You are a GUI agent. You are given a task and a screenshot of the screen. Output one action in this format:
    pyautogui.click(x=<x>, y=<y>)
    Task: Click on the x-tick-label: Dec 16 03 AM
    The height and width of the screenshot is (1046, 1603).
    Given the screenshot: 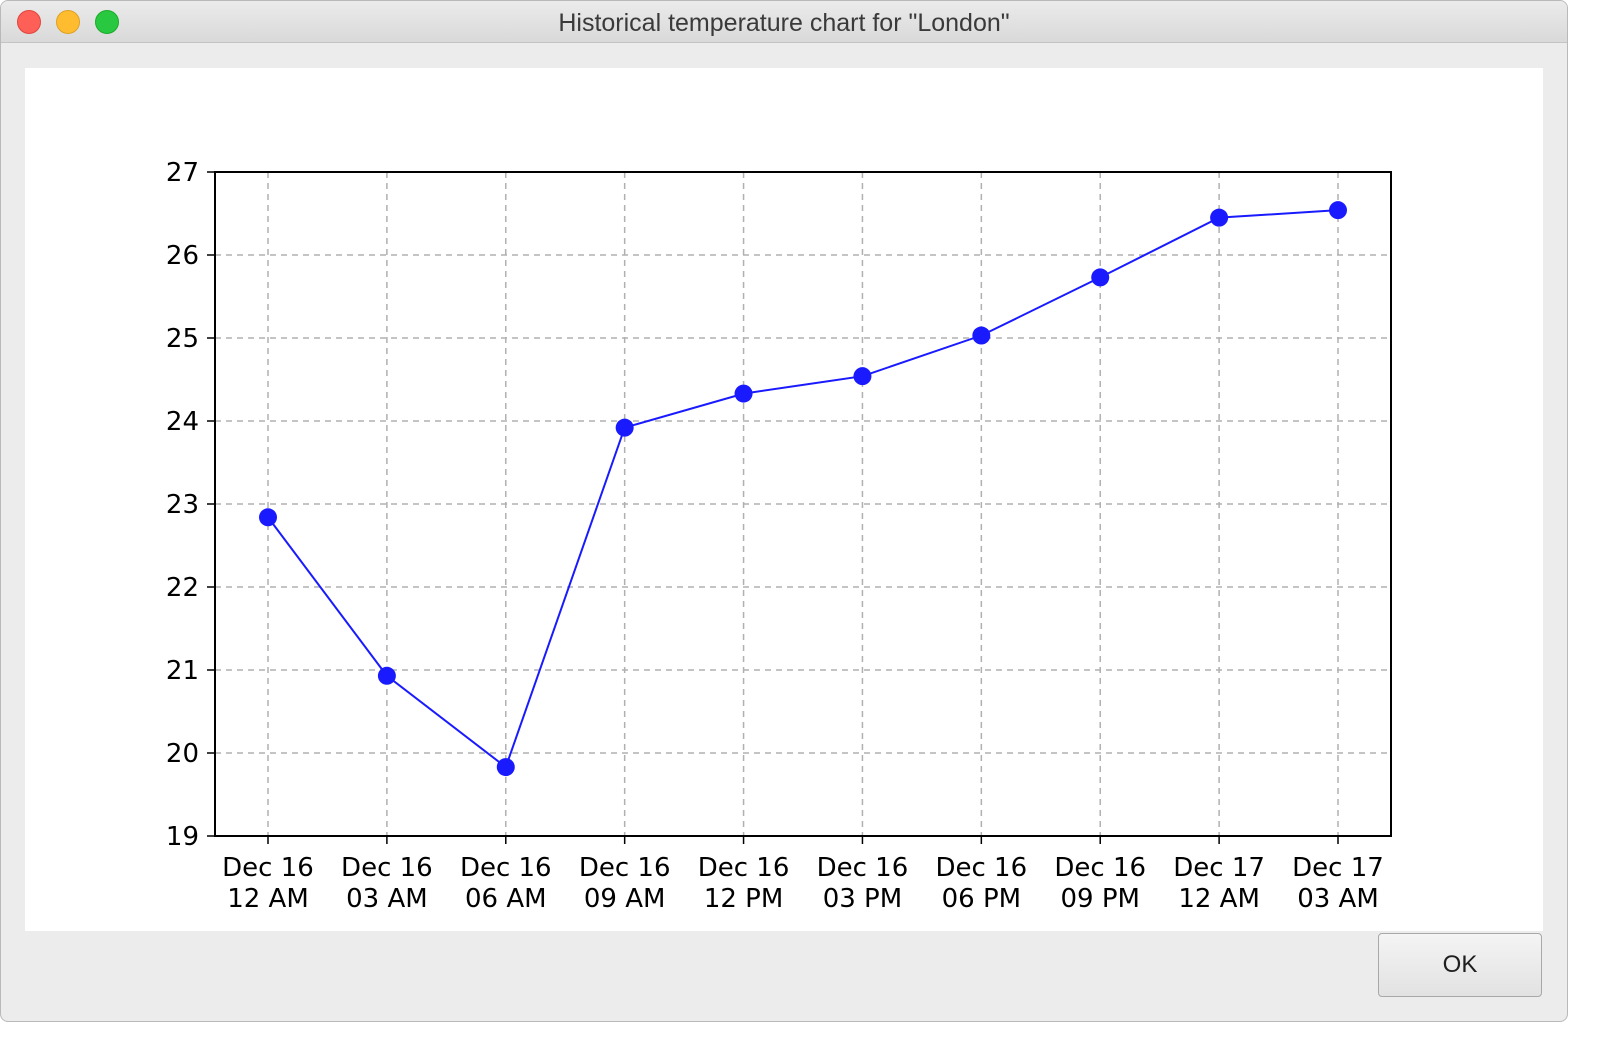 What is the action you would take?
    pyautogui.click(x=387, y=883)
    